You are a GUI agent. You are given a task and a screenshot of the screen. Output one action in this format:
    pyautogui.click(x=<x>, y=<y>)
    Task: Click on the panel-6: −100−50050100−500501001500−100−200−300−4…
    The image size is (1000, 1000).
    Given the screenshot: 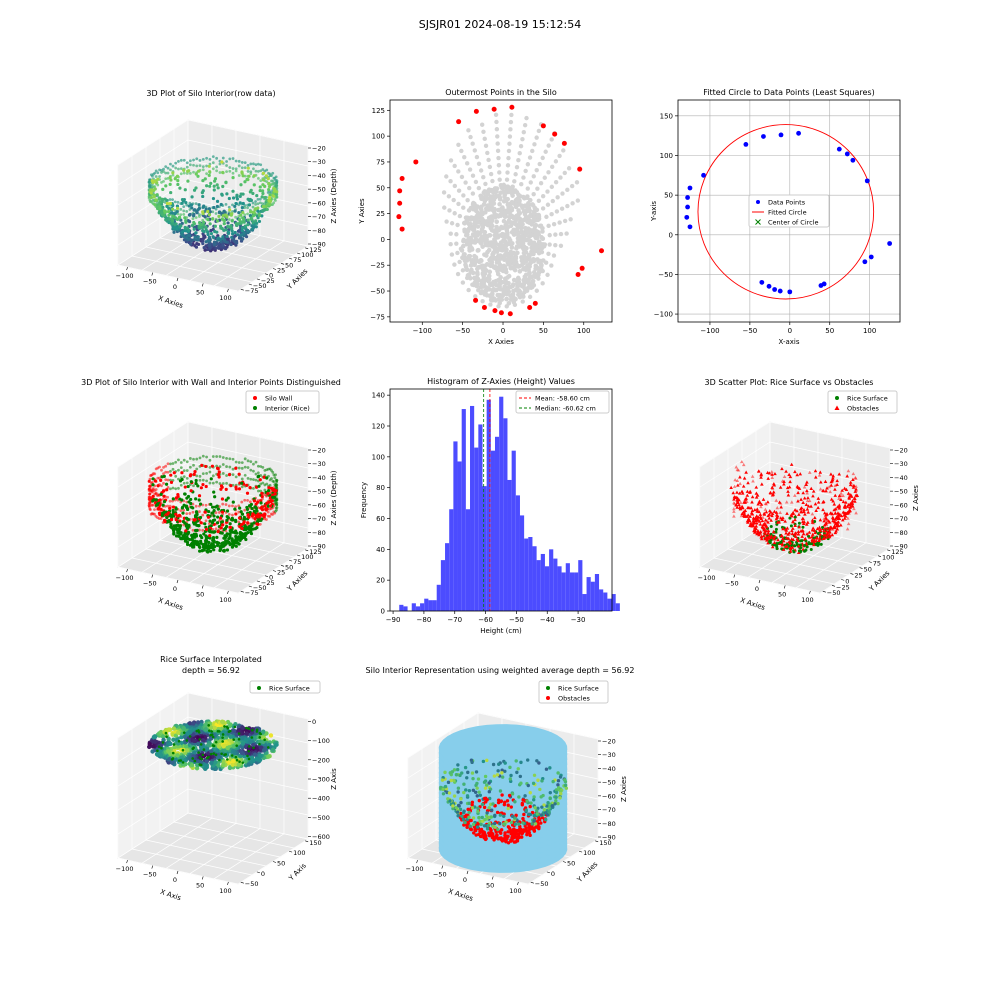 What is the action you would take?
    pyautogui.click(x=227, y=778)
    